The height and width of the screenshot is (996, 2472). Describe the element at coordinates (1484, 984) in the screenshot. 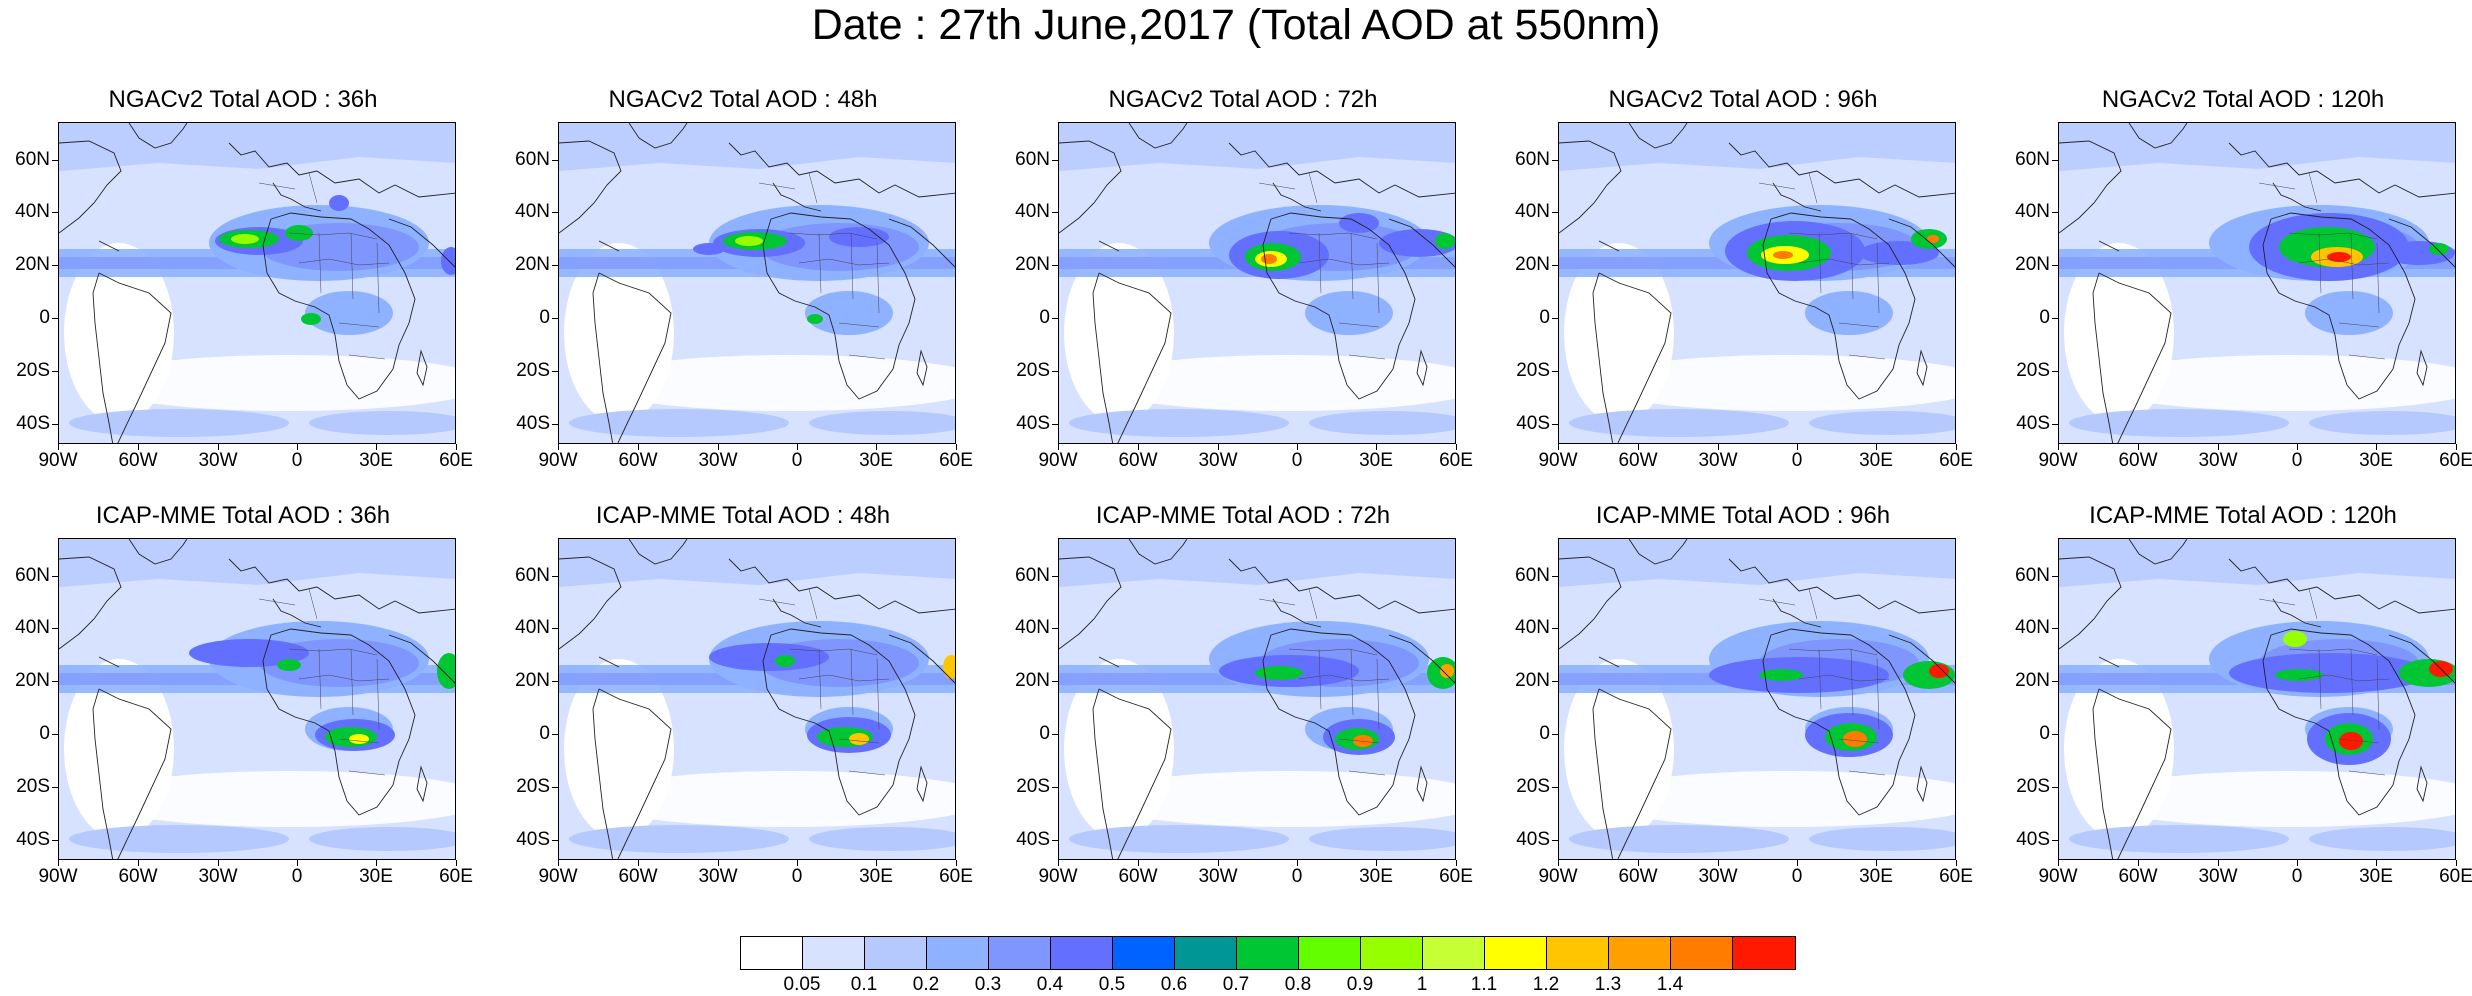

I see `colorbar-label: 1.1` at that location.